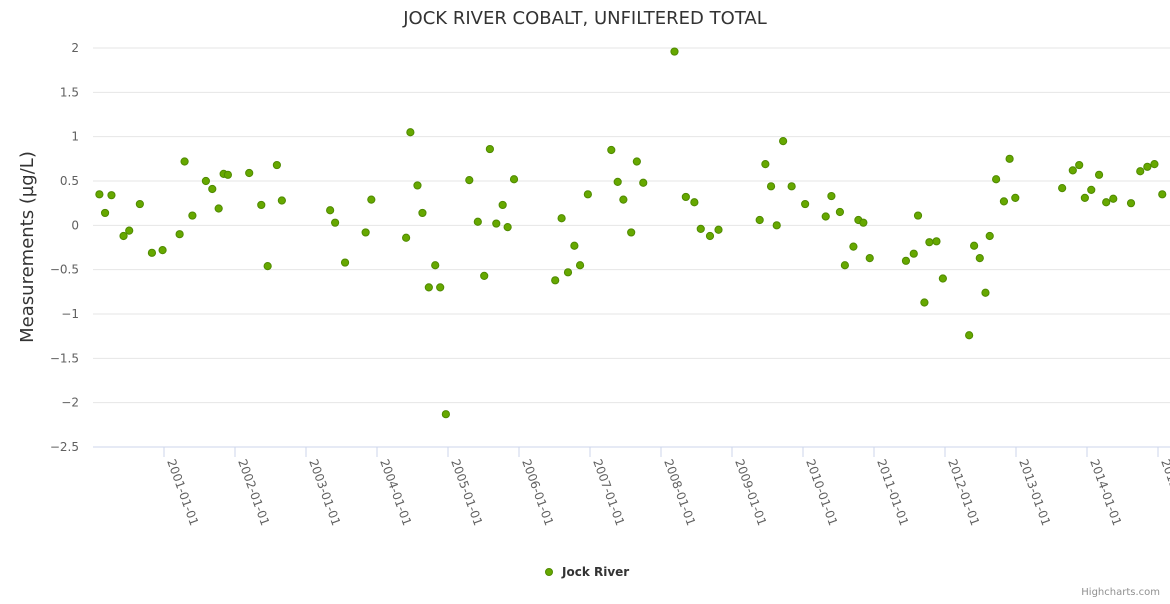 This screenshot has height=604, width=1170. I want to click on legend: Jock River, so click(587, 572).